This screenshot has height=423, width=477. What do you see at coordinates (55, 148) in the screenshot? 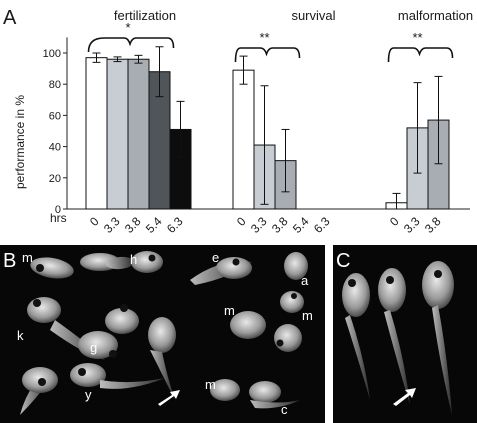
I see `y-tick-label: 40` at bounding box center [55, 148].